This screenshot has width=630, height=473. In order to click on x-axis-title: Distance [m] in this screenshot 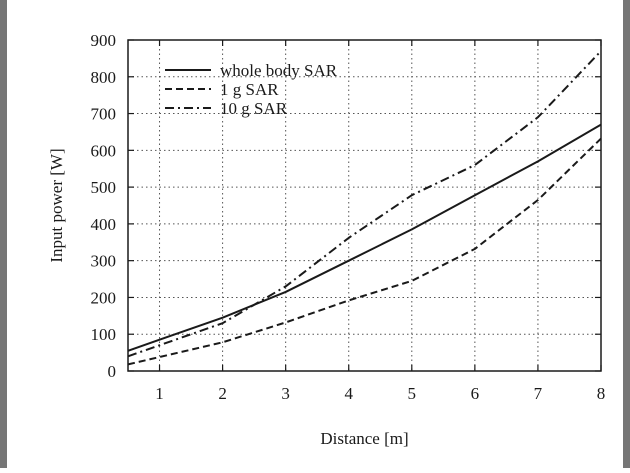, I will do `click(364, 438)`.